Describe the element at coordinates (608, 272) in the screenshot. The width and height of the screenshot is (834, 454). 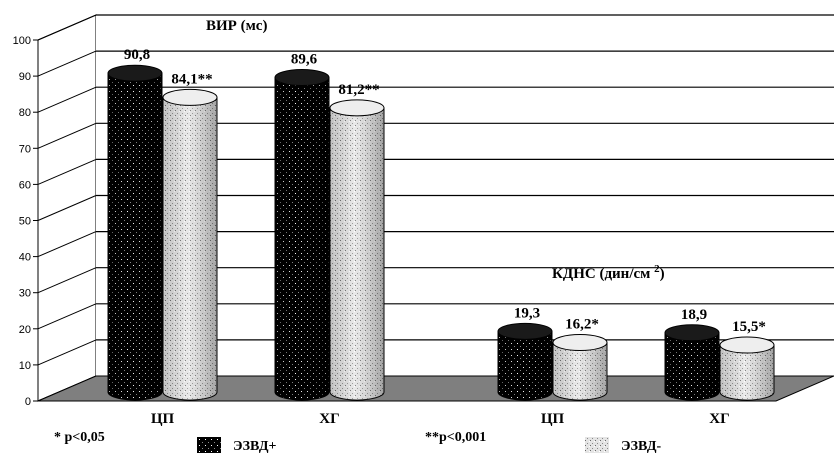
I see `group-title: КДНС (дин/см 2)` at that location.